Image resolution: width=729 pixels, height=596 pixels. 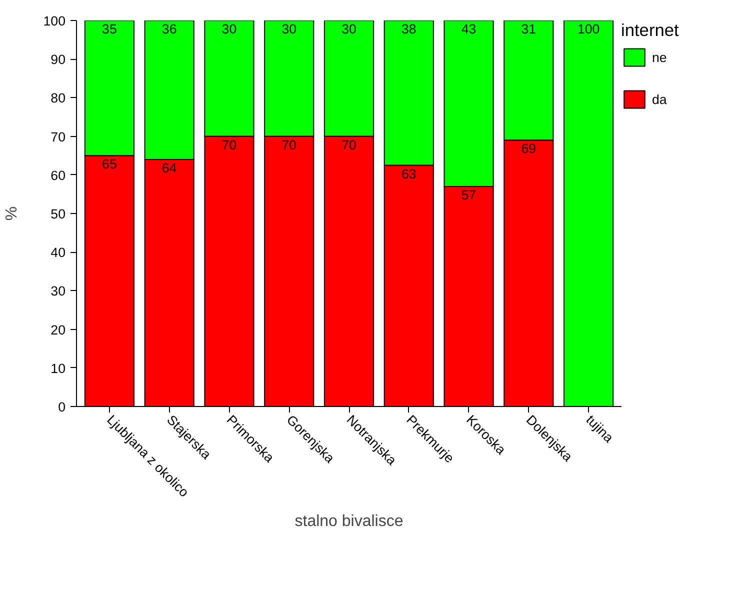 What do you see at coordinates (58, 368) in the screenshot?
I see `y-tick-label: 10` at bounding box center [58, 368].